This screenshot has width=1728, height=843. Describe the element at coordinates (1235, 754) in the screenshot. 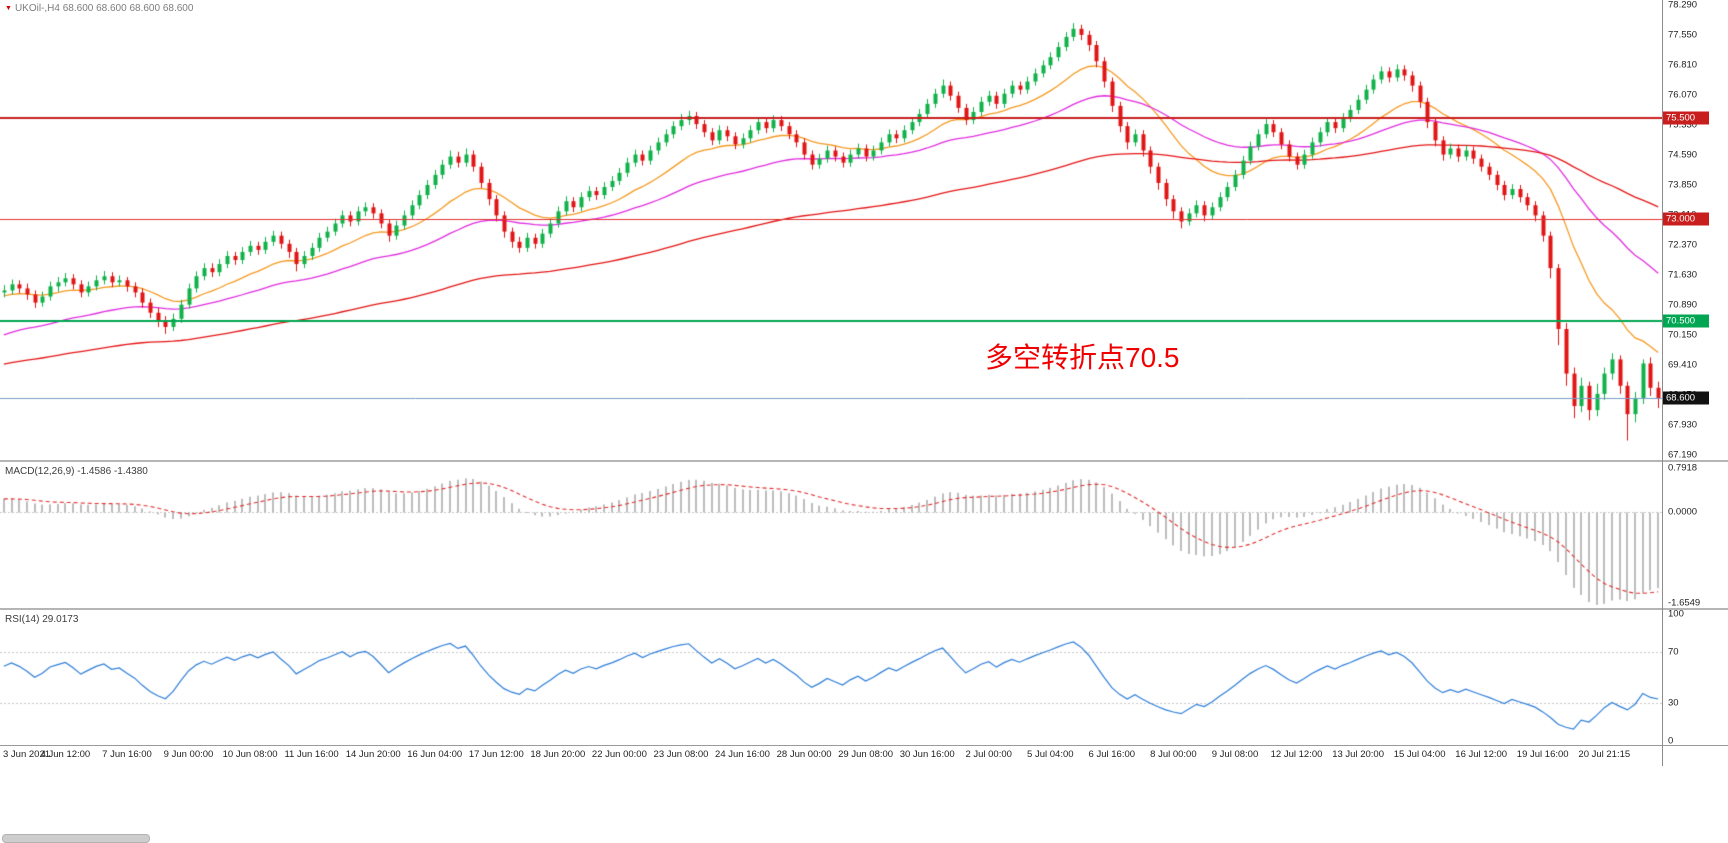

I see `time-tick-label: 9 Jul 08:00` at that location.